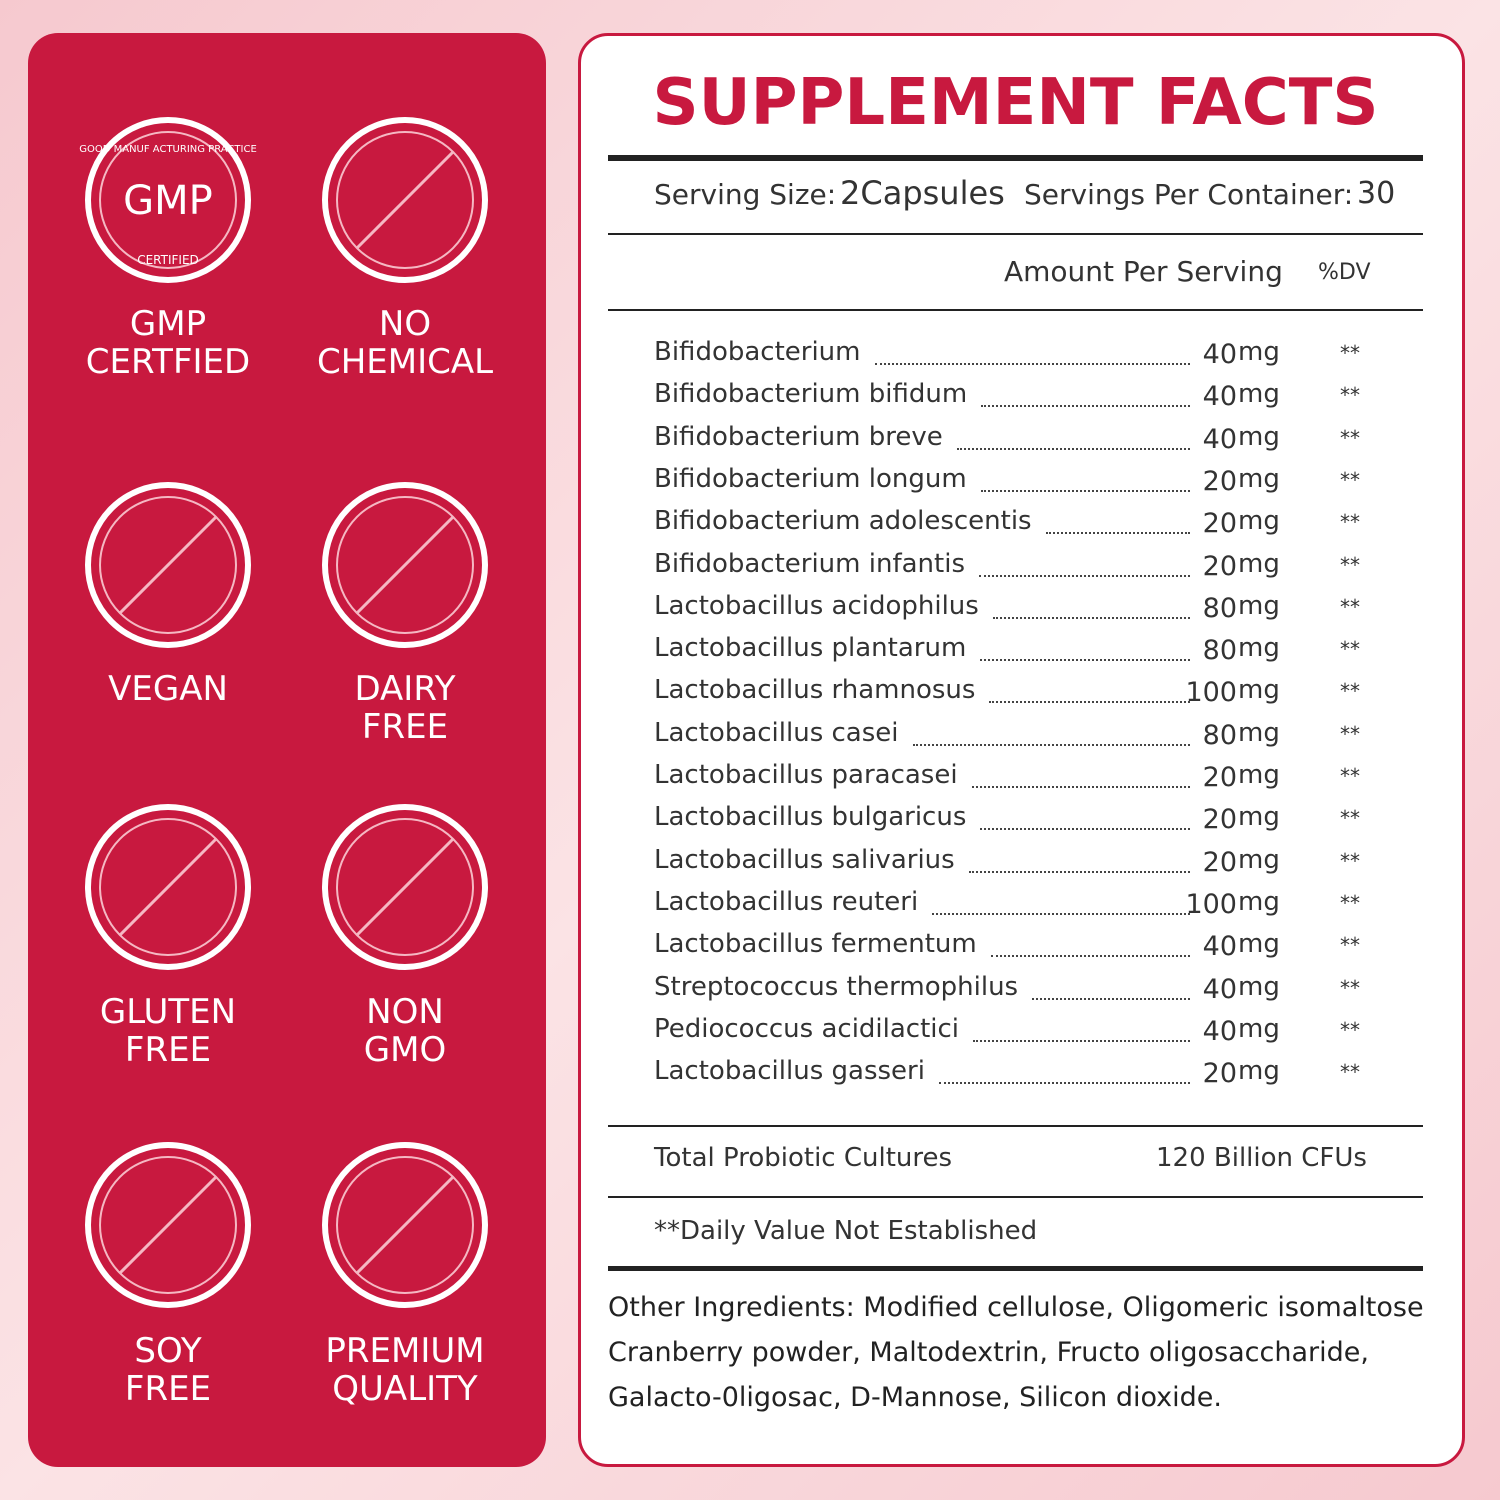 This screenshot has height=1500, width=1500. I want to click on badge-icon-text: CERTIFIED, so click(168, 260).